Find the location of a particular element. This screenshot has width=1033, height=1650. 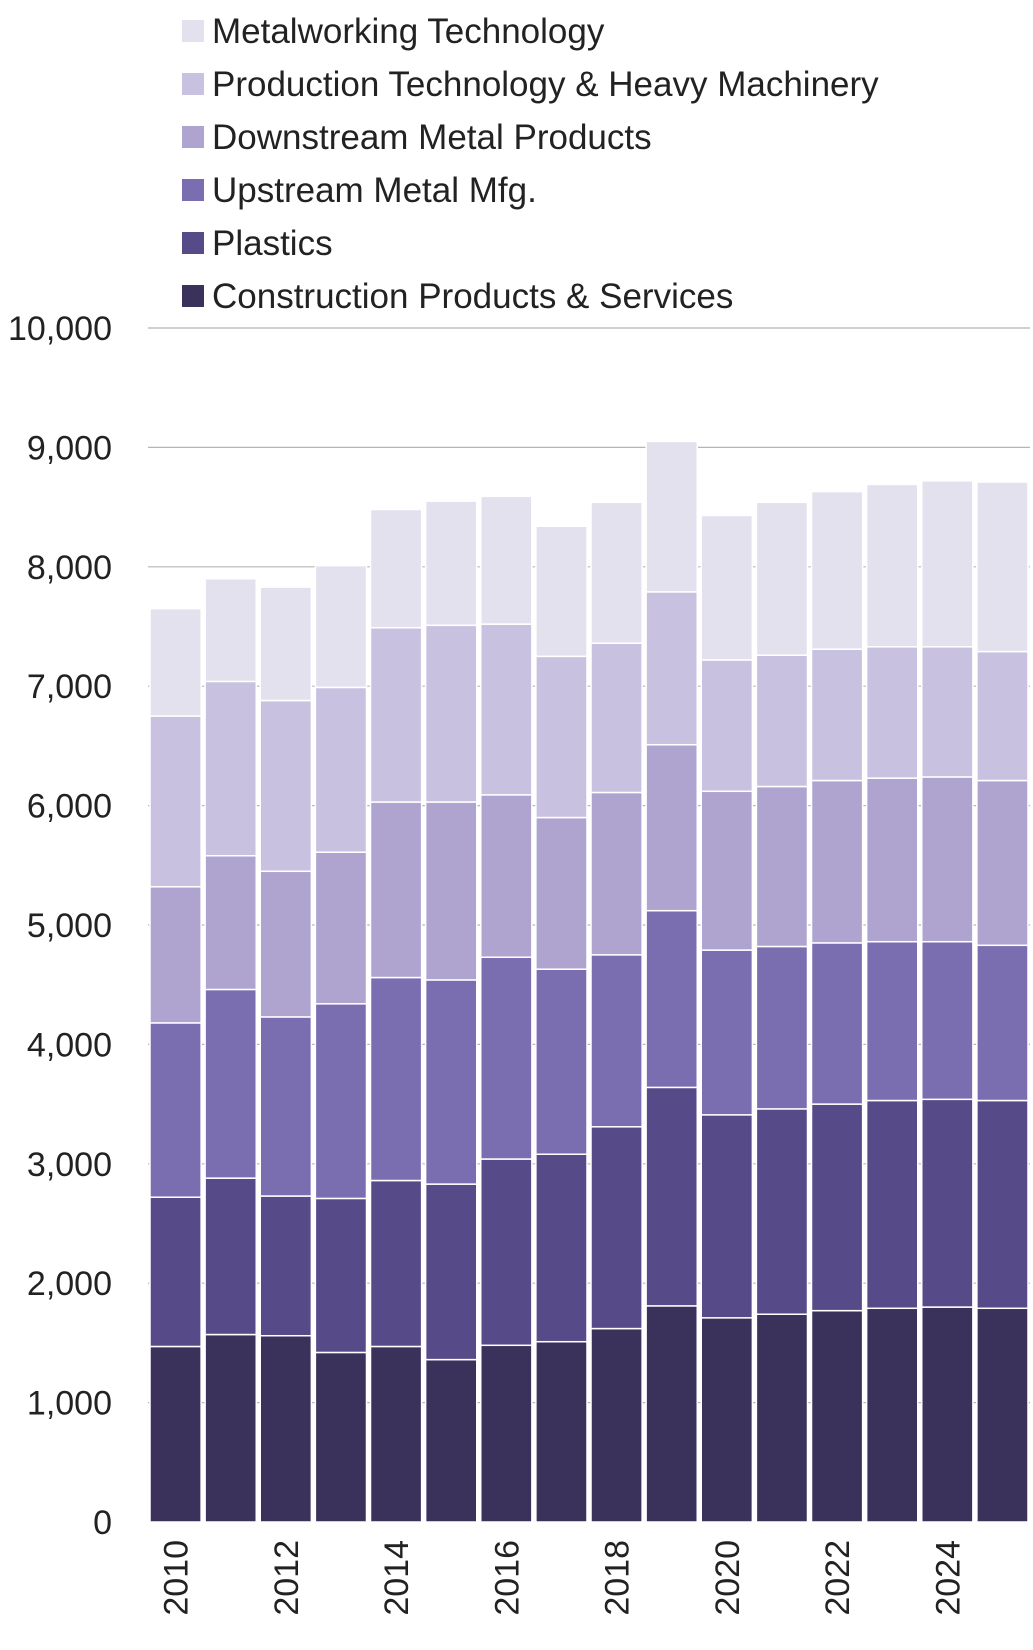

bar-segment-2-2021 is located at coordinates (782, 1211).